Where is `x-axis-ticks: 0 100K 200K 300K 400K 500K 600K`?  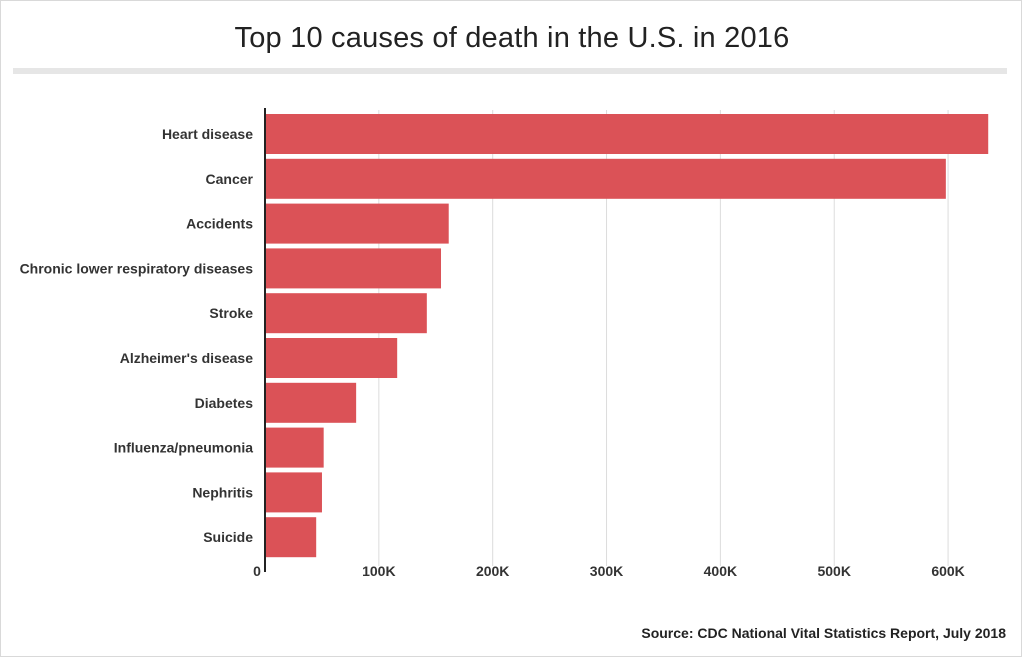 x-axis-ticks: 0 100K 200K 300K 400K 500K 600K is located at coordinates (609, 571).